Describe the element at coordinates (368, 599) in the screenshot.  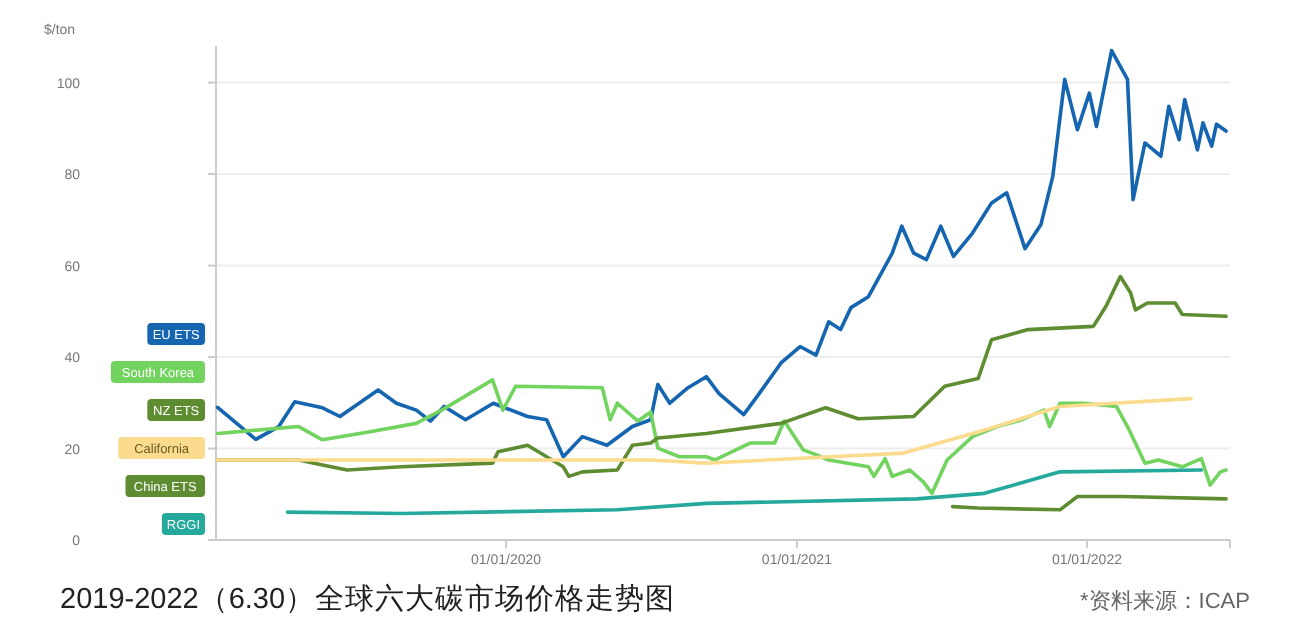
I see `text: 2019-2022（6.30）全球六大碳市场价格走势图` at that location.